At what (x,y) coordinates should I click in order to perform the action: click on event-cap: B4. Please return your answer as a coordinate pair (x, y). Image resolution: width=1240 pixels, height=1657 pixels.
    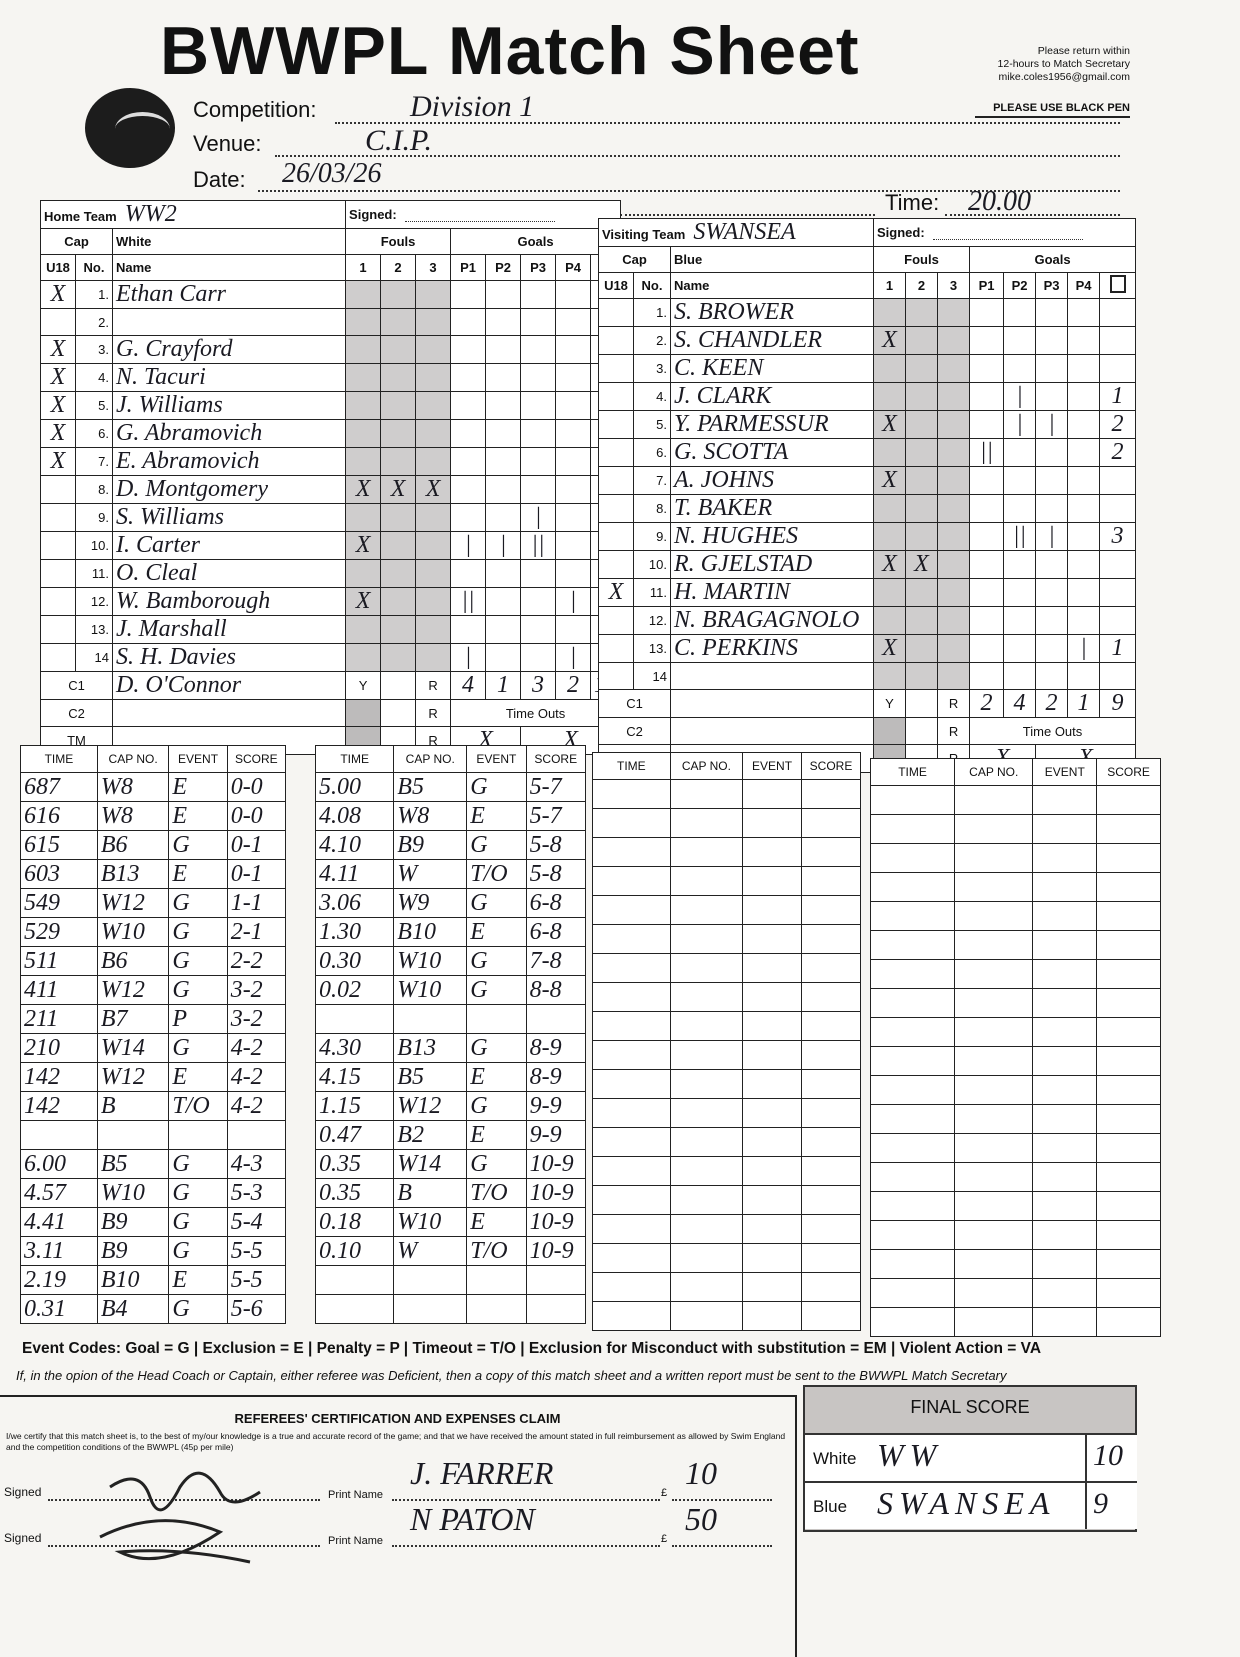
    Looking at the image, I should click on (133, 1309).